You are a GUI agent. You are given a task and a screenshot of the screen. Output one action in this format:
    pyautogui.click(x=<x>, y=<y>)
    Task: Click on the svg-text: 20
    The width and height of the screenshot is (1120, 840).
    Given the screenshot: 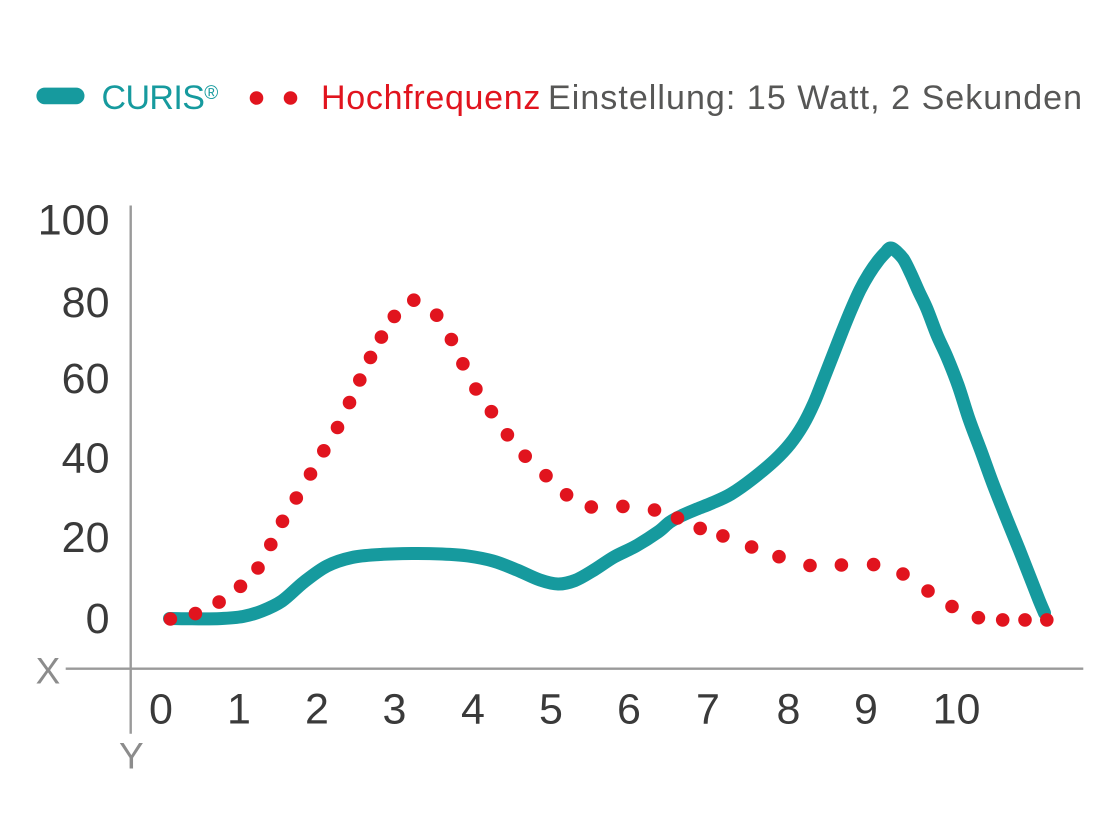 What is the action you would take?
    pyautogui.click(x=86, y=538)
    